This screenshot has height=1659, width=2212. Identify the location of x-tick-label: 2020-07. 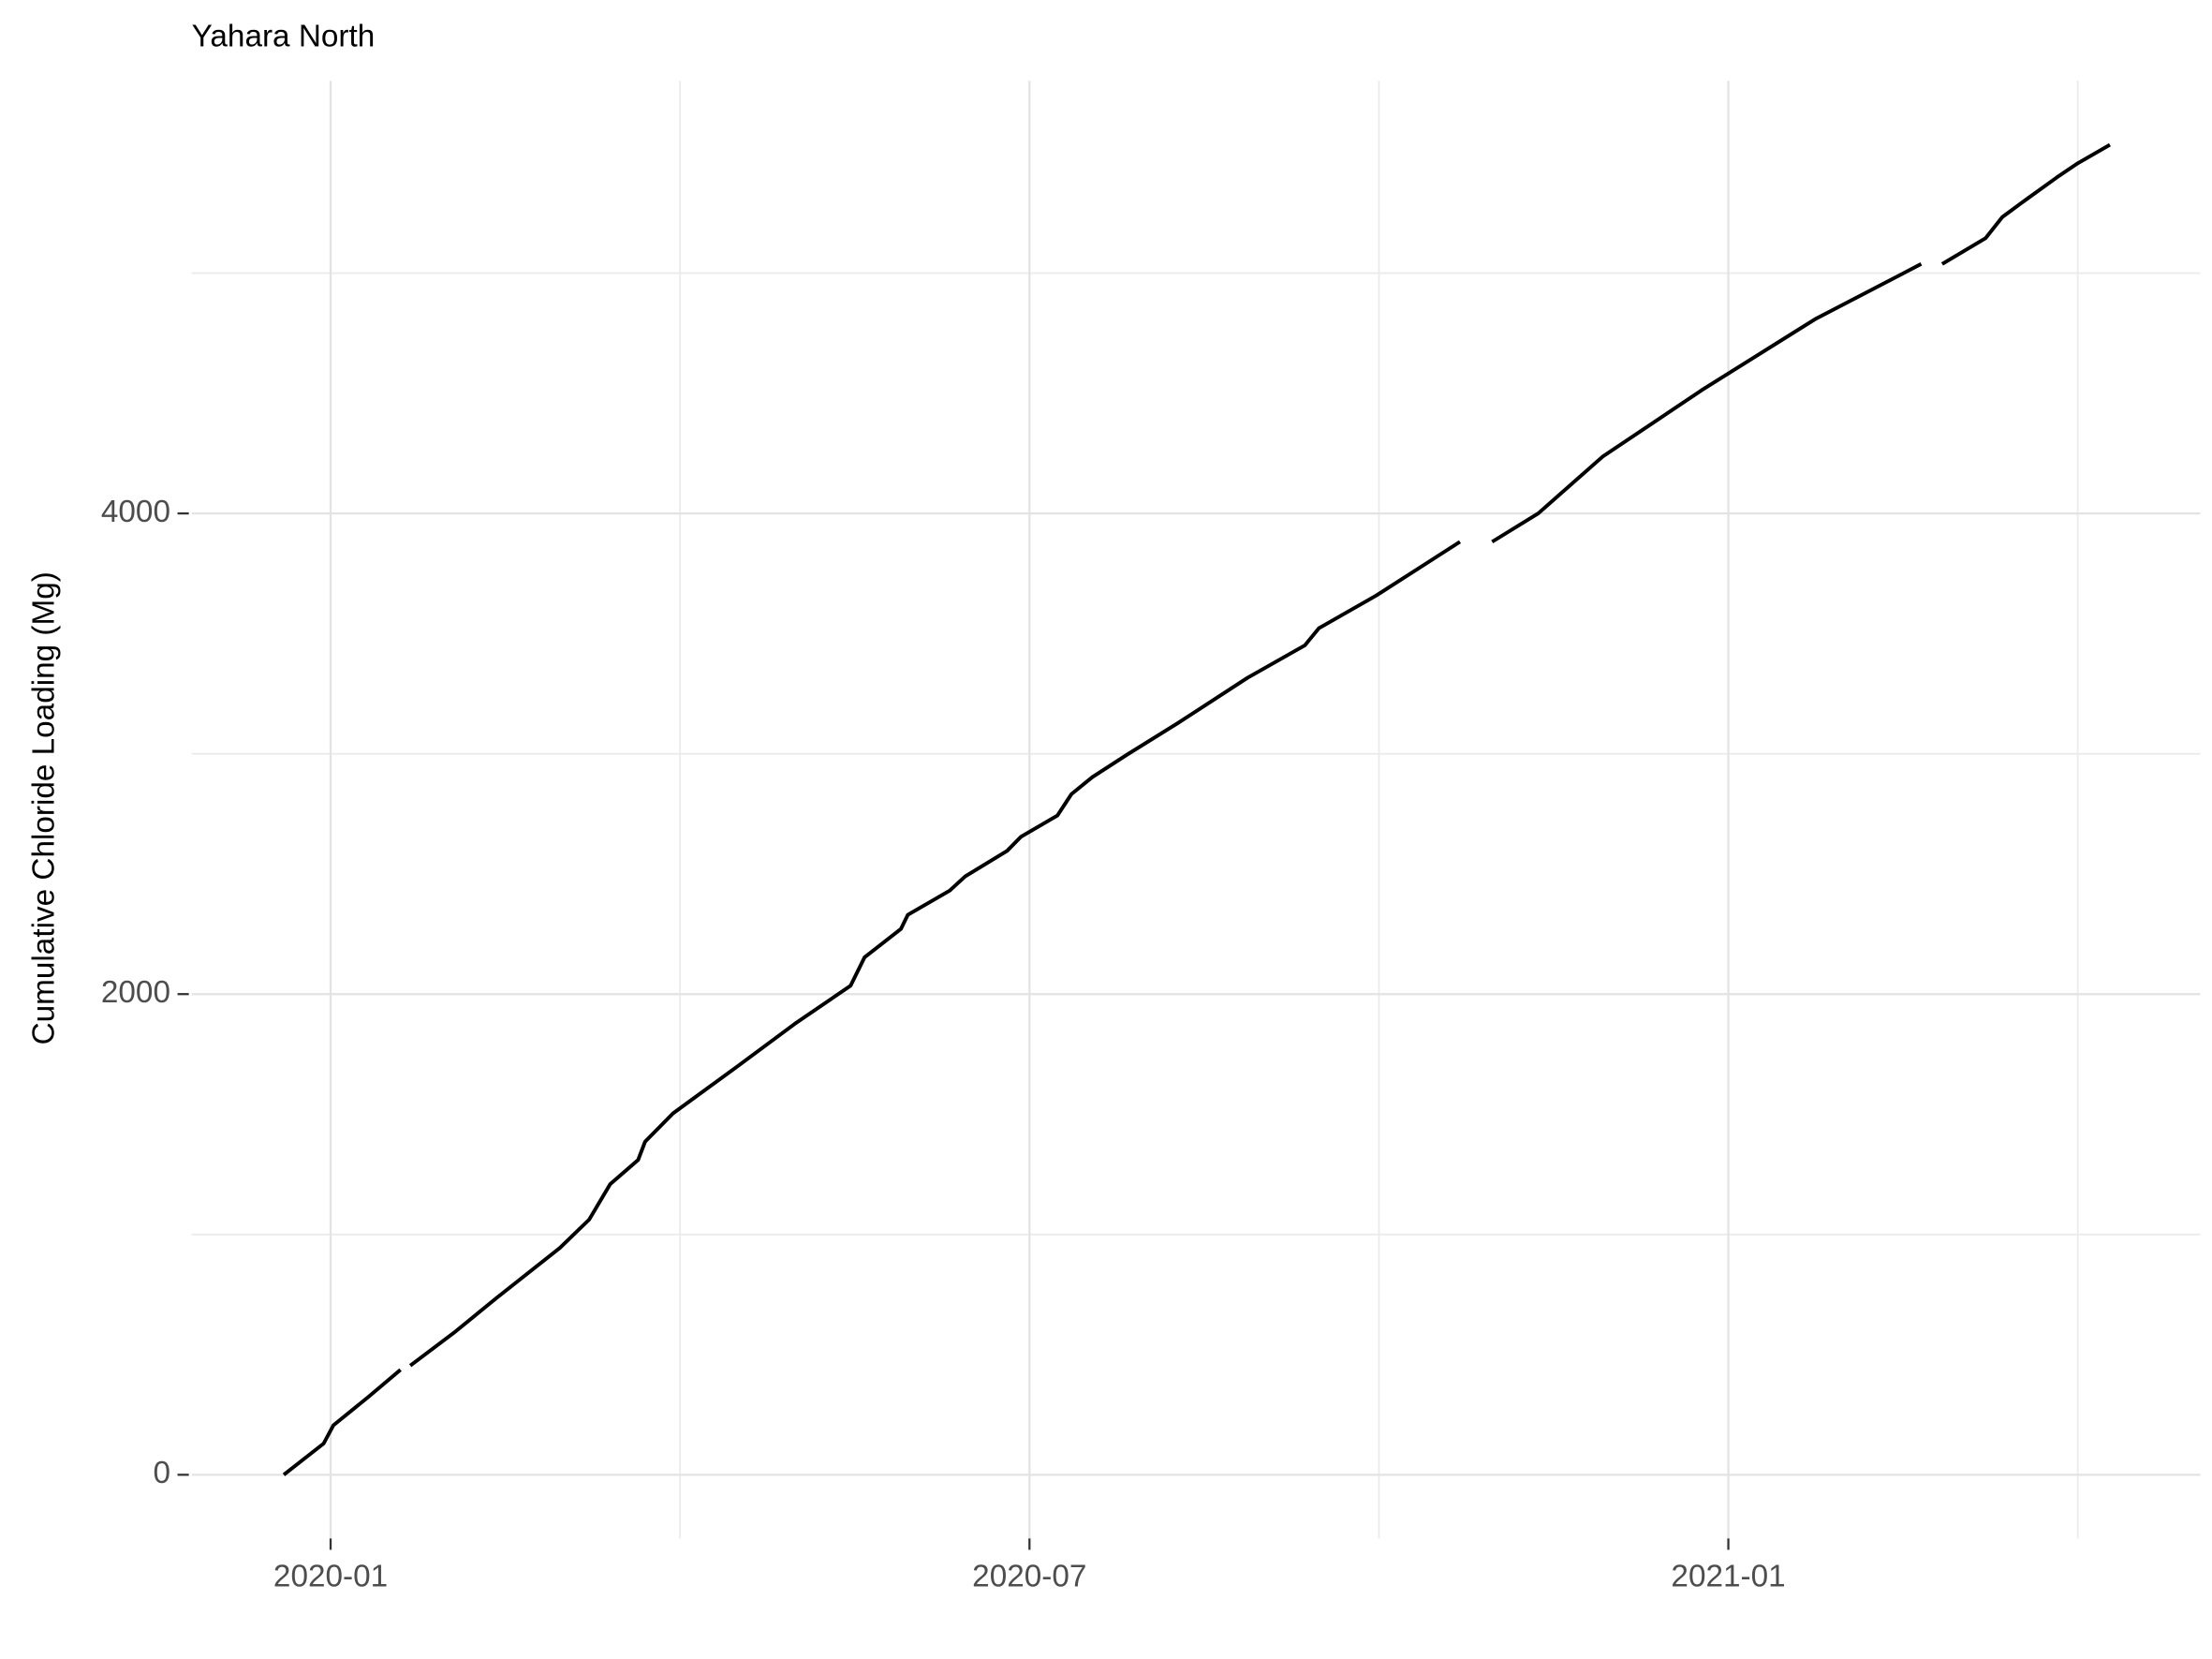
(1029, 1577).